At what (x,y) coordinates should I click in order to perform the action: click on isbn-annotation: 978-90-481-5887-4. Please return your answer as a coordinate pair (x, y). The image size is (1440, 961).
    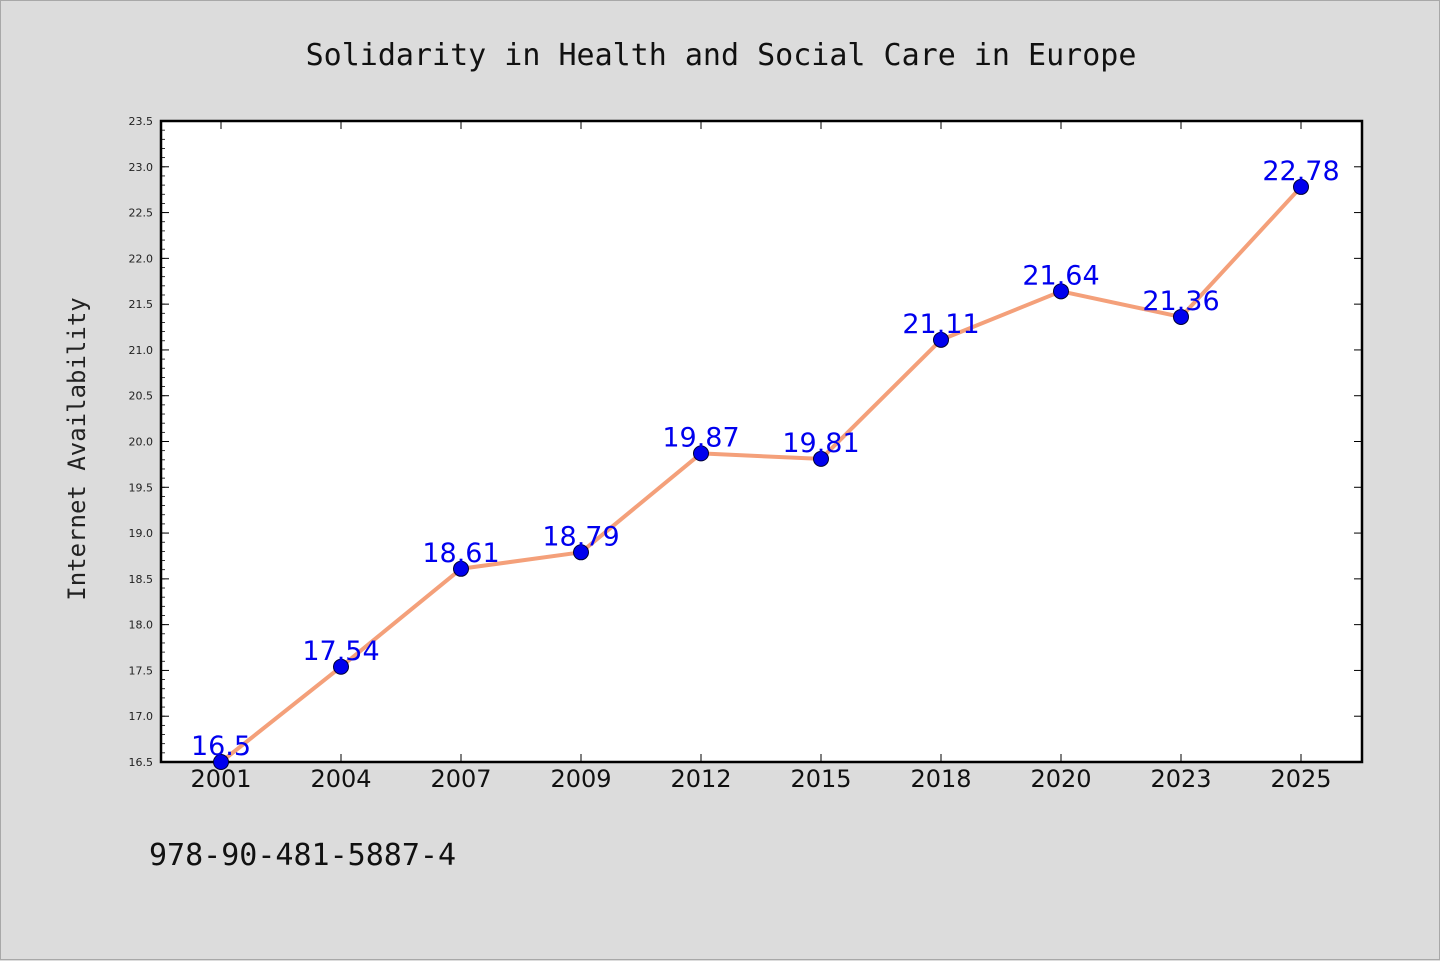
    Looking at the image, I should click on (302, 855).